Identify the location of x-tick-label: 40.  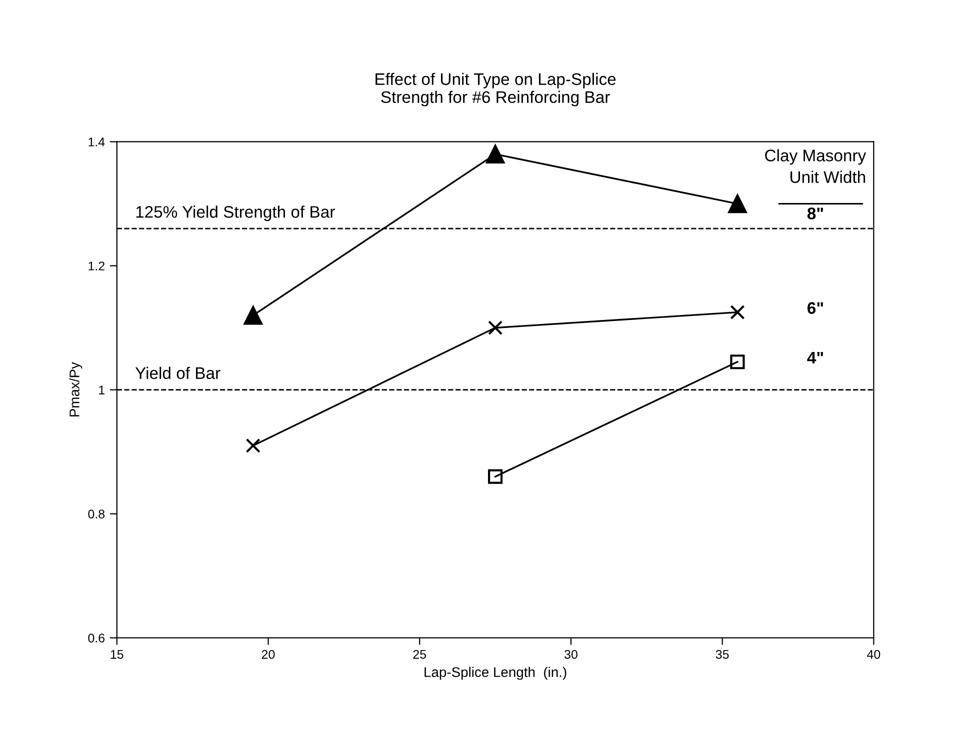
(873, 654).